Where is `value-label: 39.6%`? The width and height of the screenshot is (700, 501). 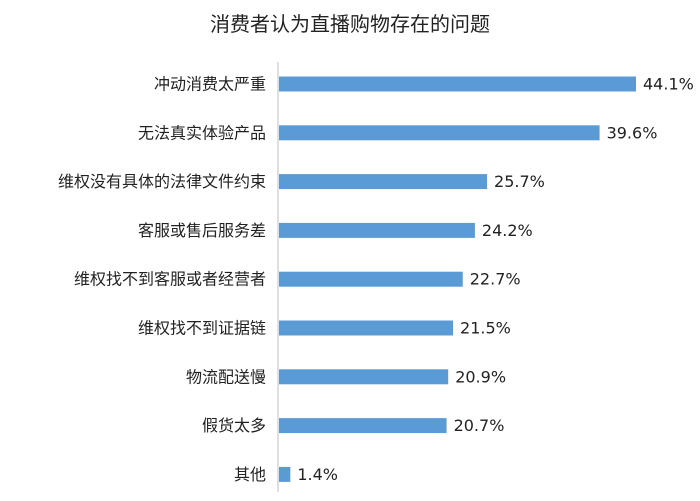 value-label: 39.6% is located at coordinates (632, 132).